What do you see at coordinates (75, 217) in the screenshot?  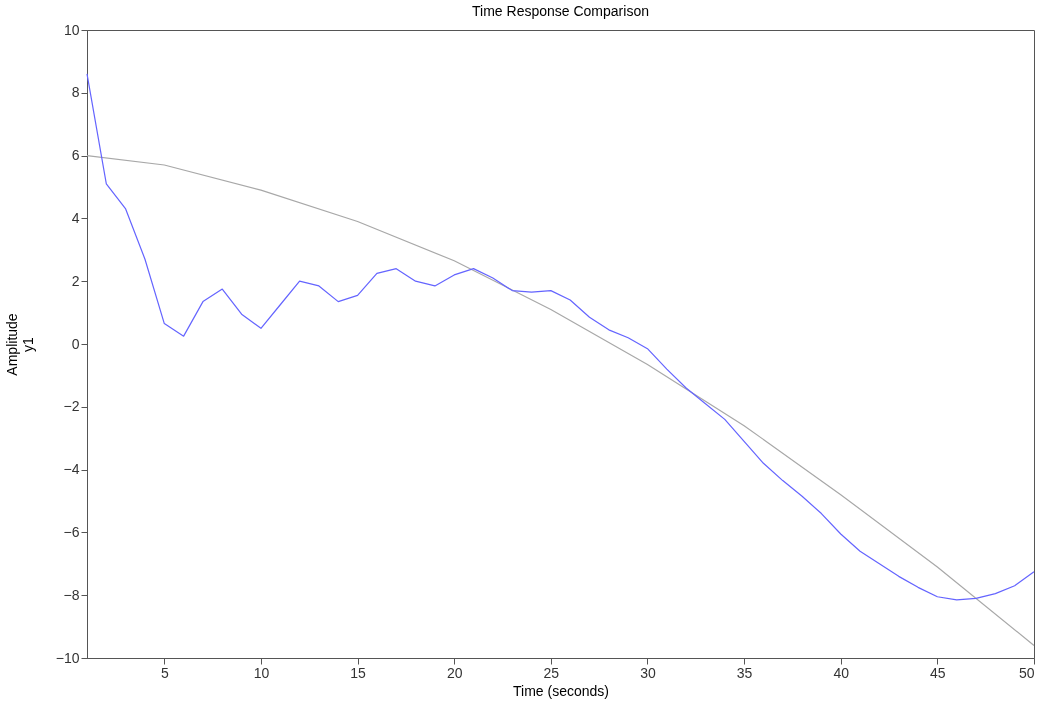 I see `y-tick-label: 4` at bounding box center [75, 217].